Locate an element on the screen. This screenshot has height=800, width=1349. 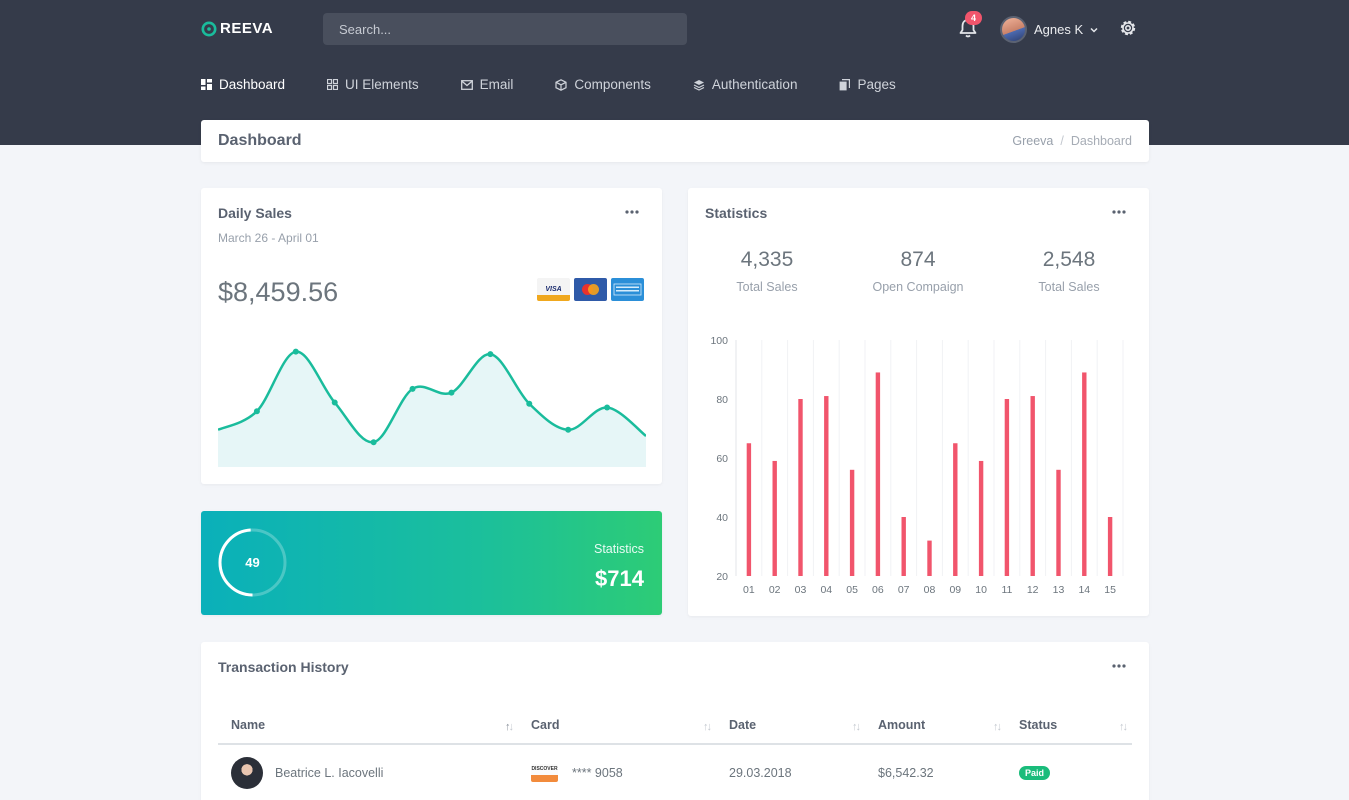
copy-icon is located at coordinates (845, 84).